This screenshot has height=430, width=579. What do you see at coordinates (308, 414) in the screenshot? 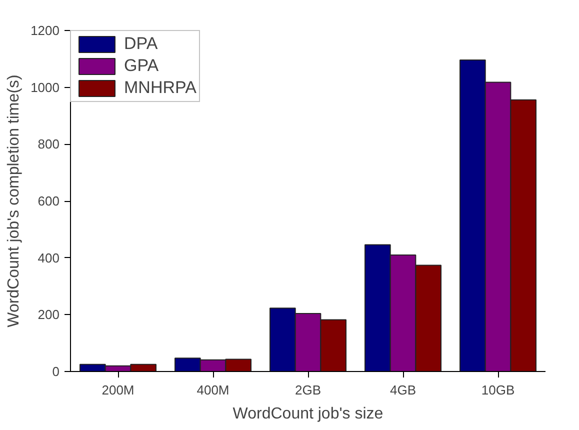
I see `x-axis-title: WordCount job's size` at bounding box center [308, 414].